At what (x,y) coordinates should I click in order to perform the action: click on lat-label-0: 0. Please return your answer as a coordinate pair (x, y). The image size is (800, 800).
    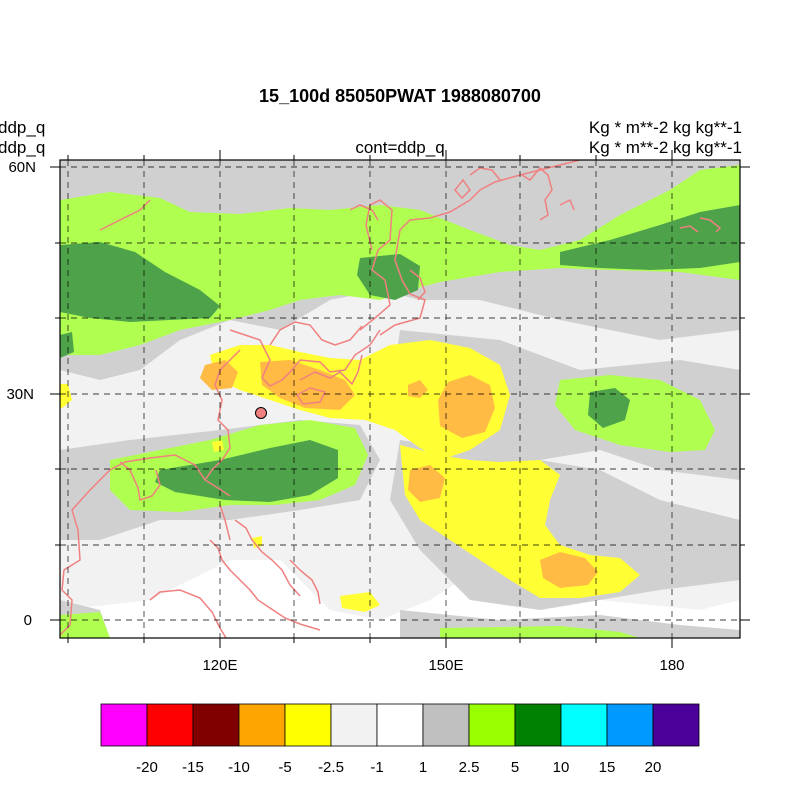
    Looking at the image, I should click on (28, 620).